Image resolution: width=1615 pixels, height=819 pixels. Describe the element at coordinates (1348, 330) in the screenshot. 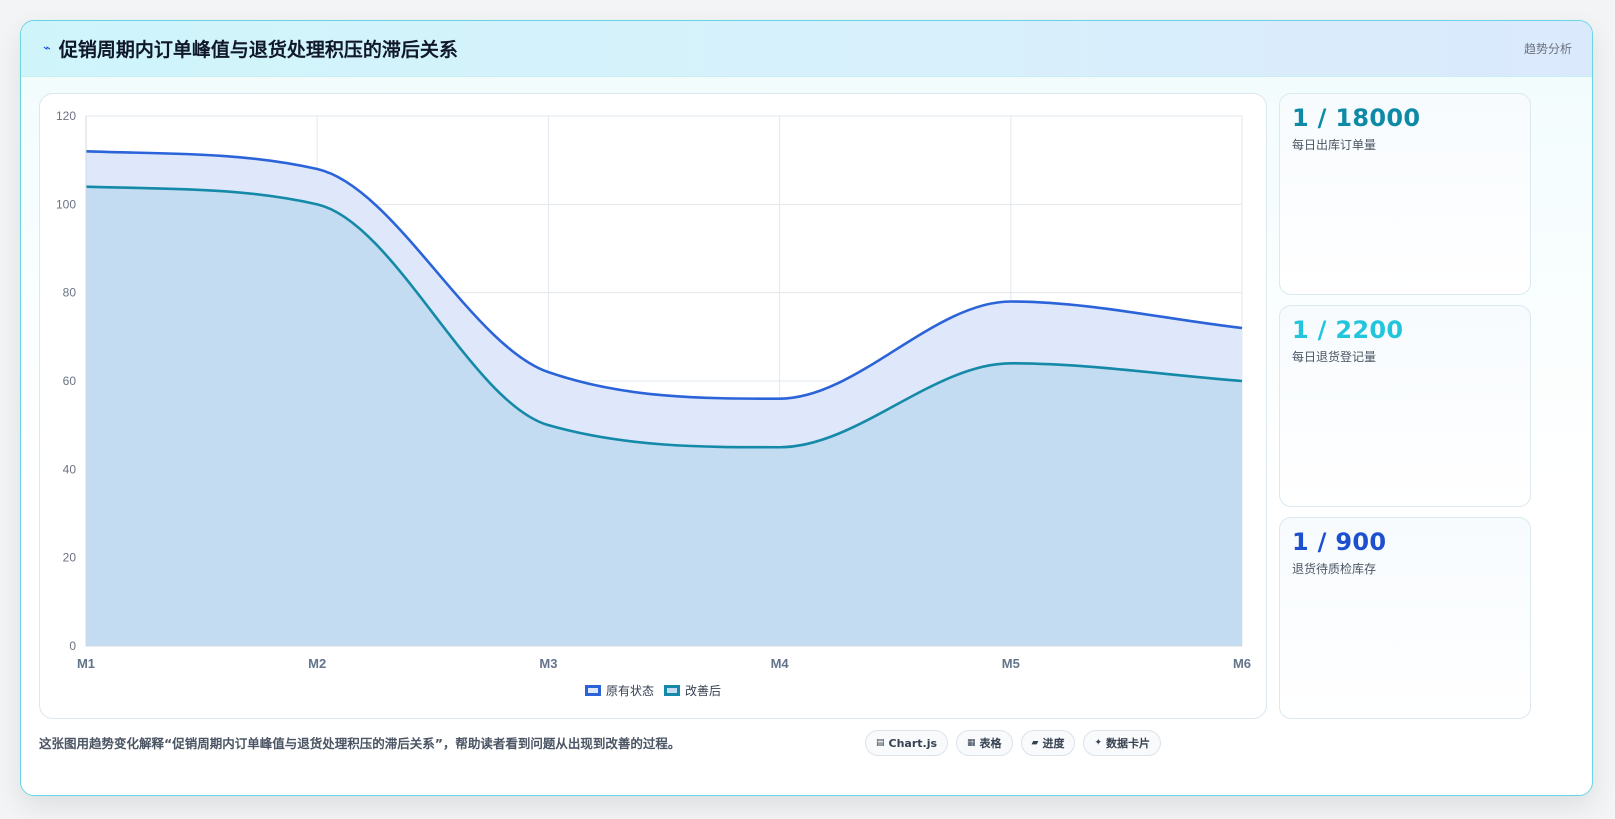

I see `stat-value: 1 / 2200` at that location.